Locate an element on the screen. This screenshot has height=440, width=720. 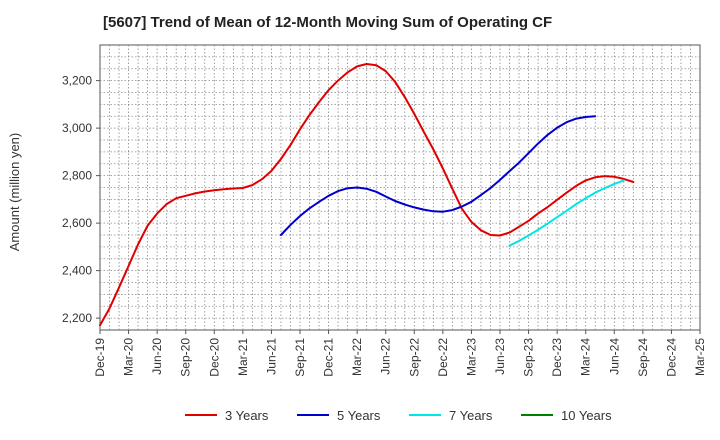
legend-label: 5 Years is located at coordinates (359, 415).